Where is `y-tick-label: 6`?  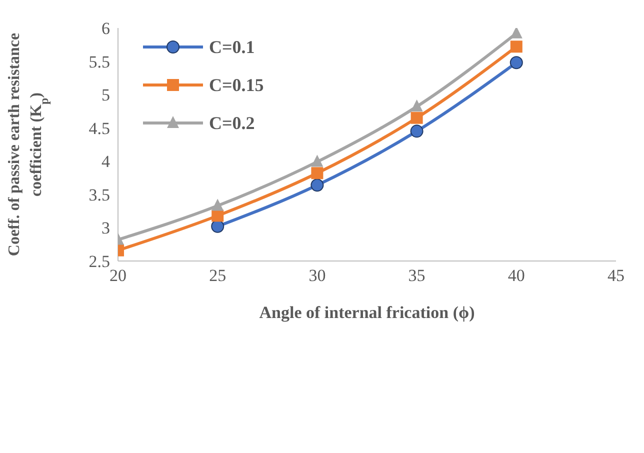 y-tick-label: 6 is located at coordinates (106, 28).